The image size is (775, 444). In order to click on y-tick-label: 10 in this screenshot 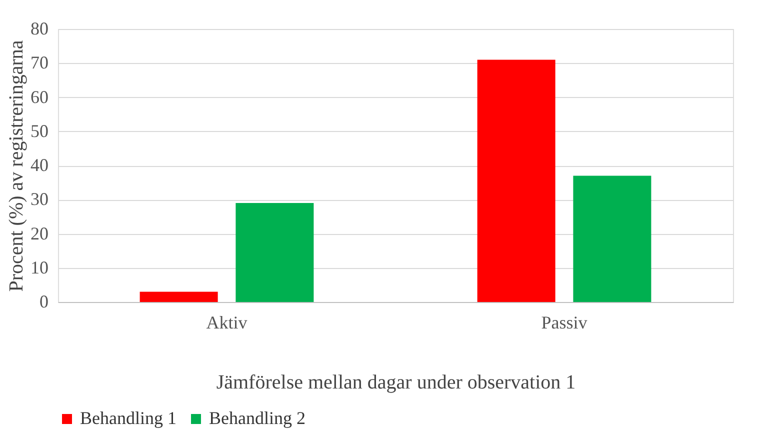, I will do `click(39, 267)`.